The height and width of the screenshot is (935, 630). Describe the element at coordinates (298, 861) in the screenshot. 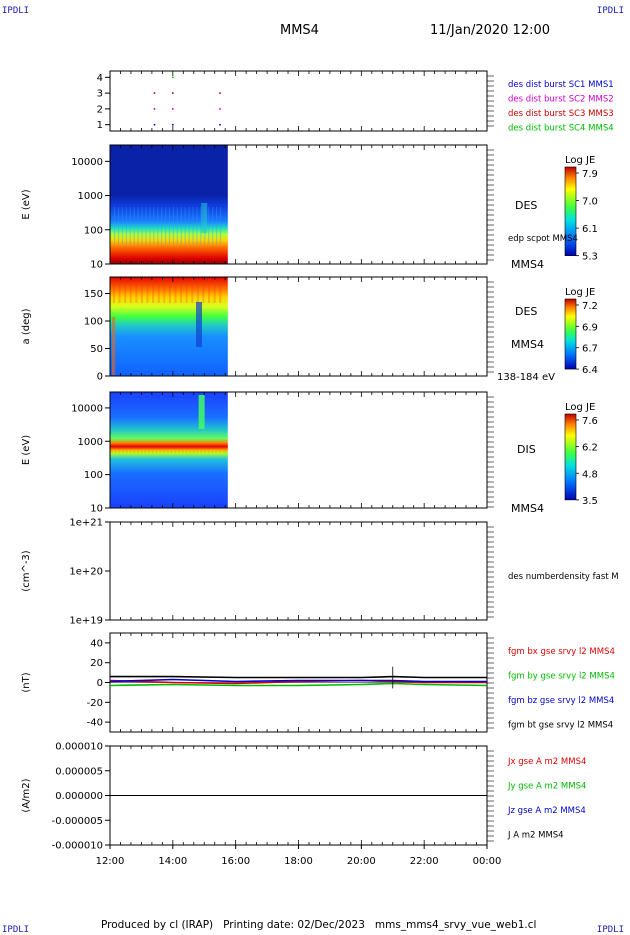

I see `x-tick-label: 18:00` at that location.